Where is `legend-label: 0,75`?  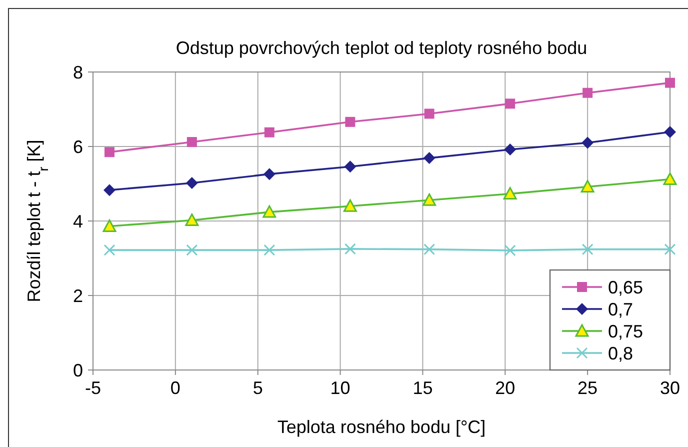
legend-label: 0,75 is located at coordinates (626, 331).